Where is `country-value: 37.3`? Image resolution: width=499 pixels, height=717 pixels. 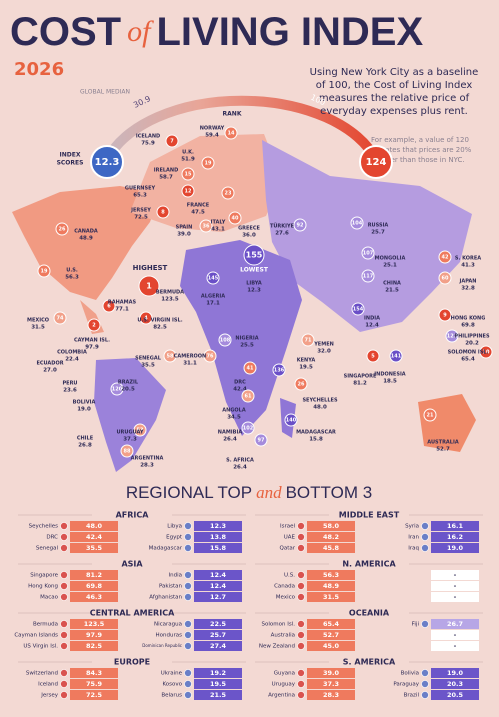
country-value: 37.3 is located at coordinates (130, 440).